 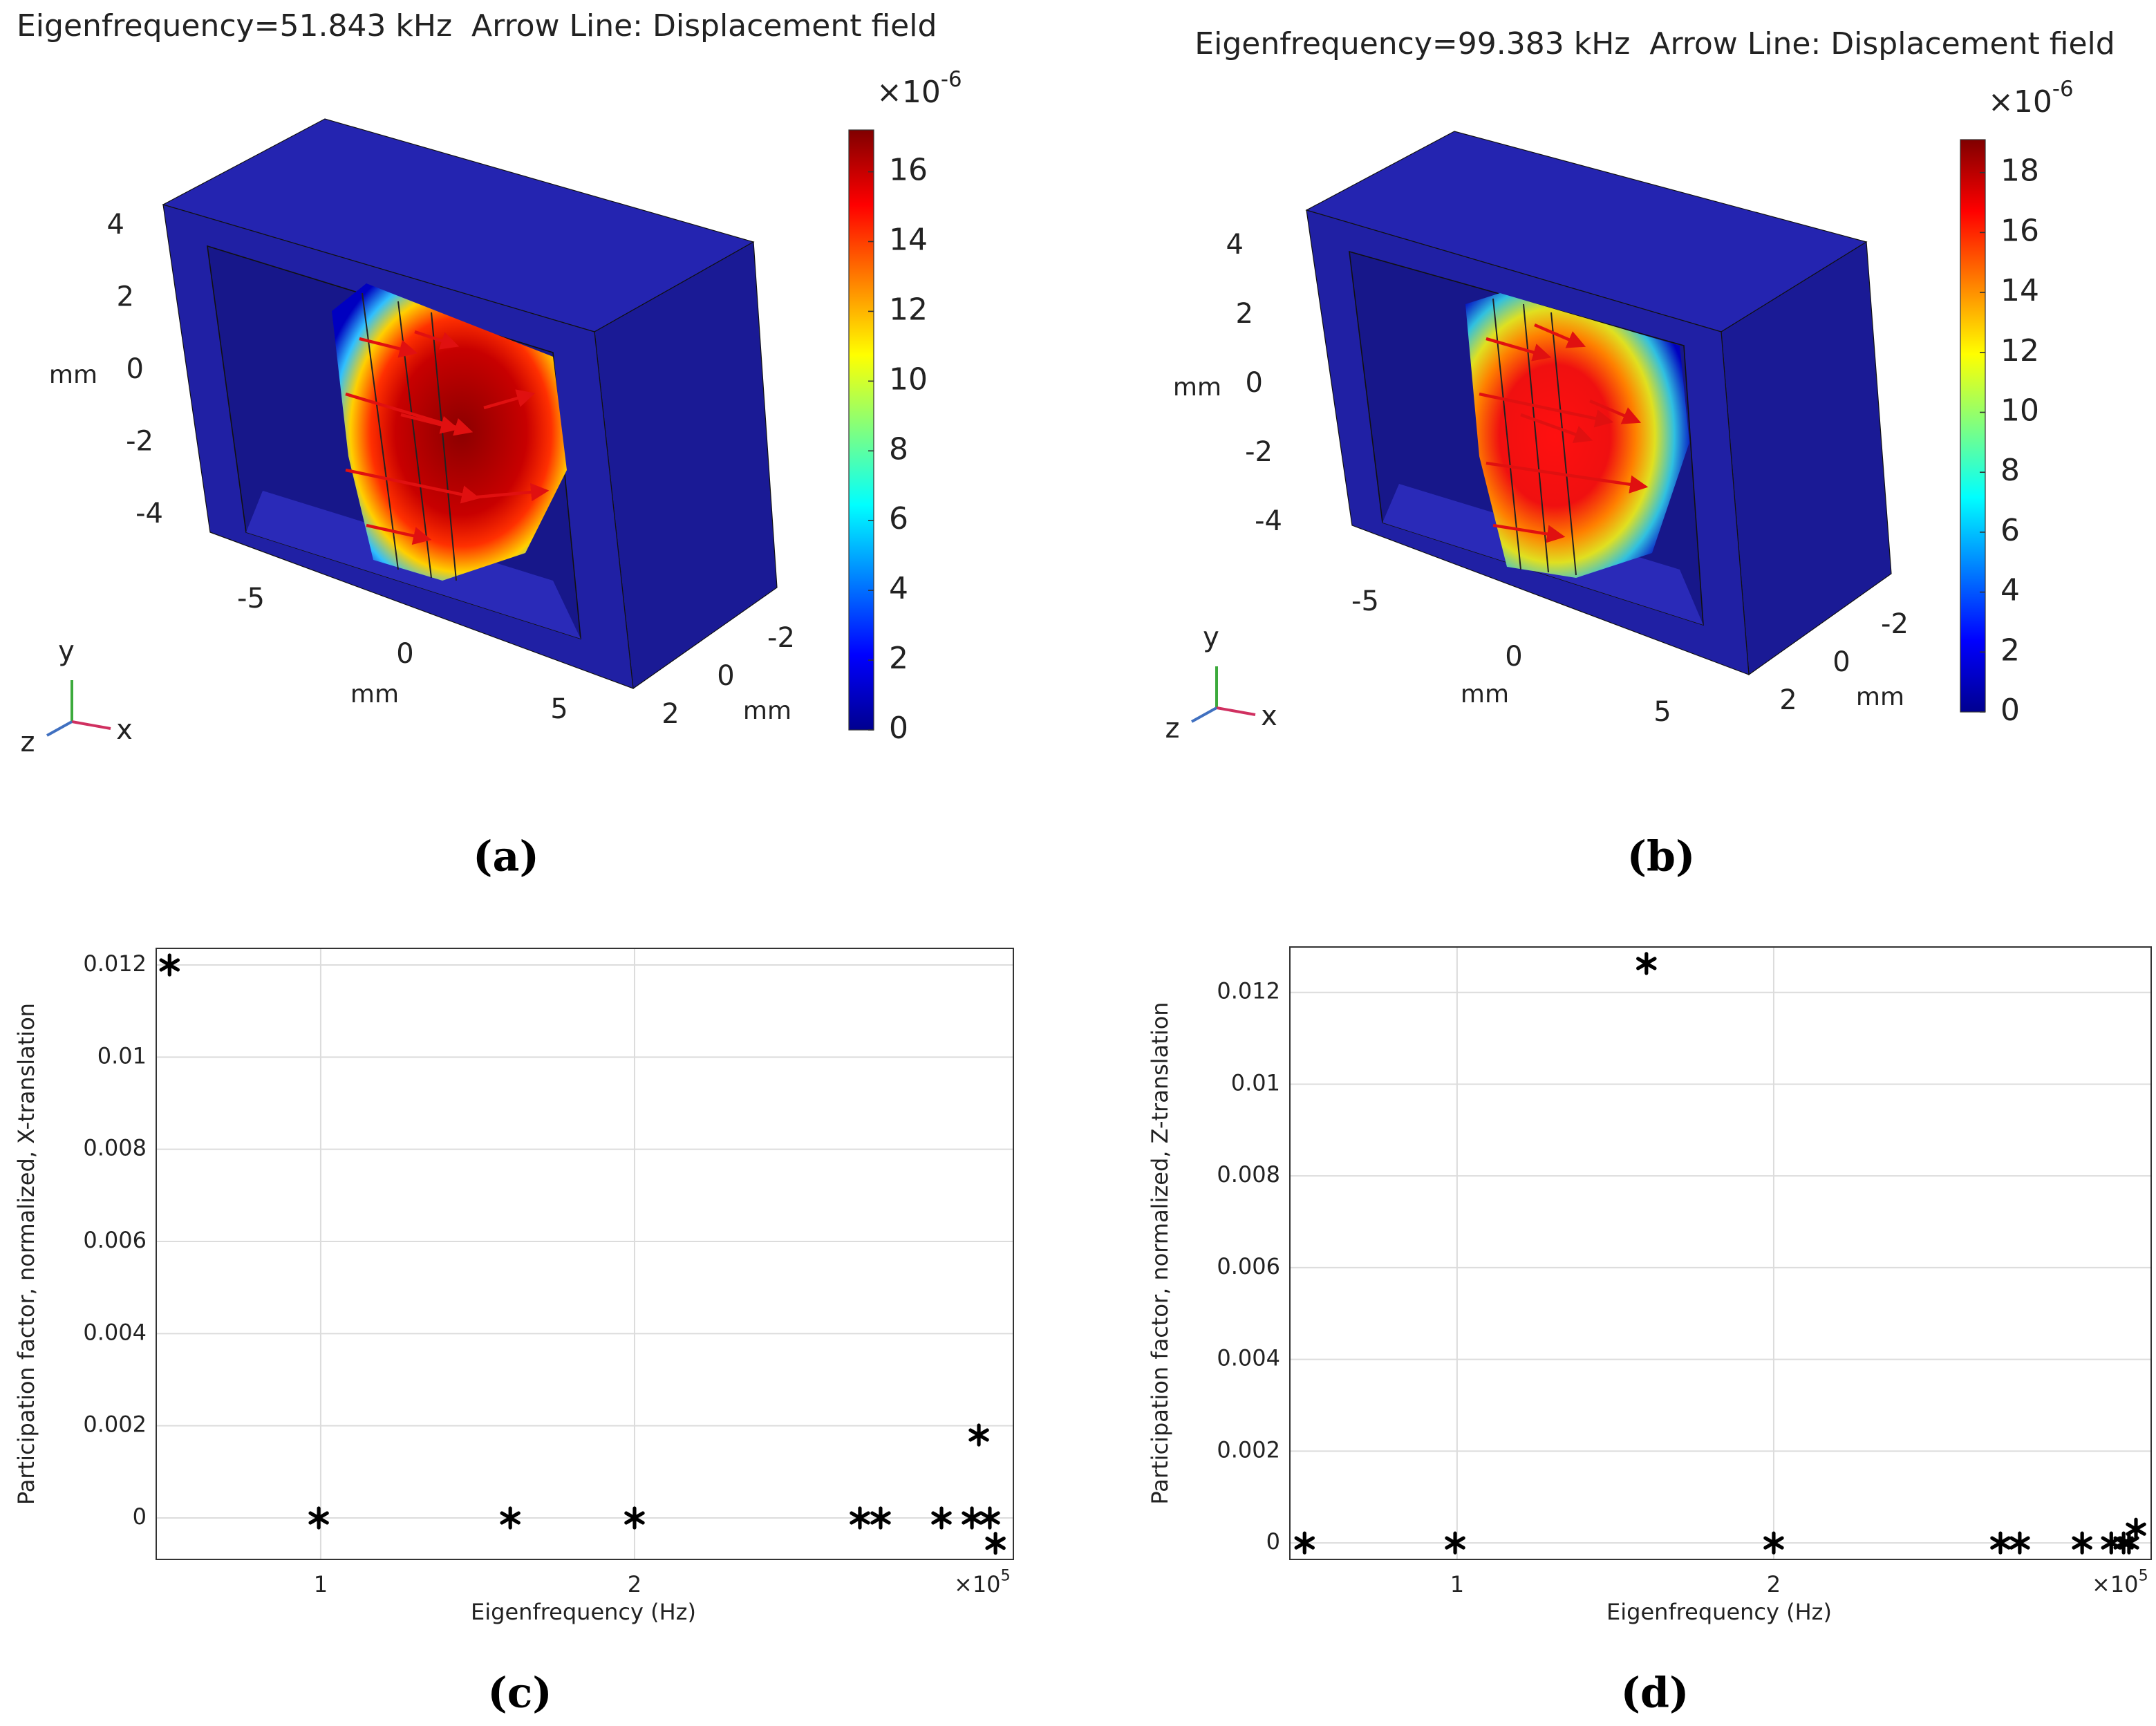 What do you see at coordinates (1248, 1174) in the screenshot?
I see `y-tick-label: 0.008` at bounding box center [1248, 1174].